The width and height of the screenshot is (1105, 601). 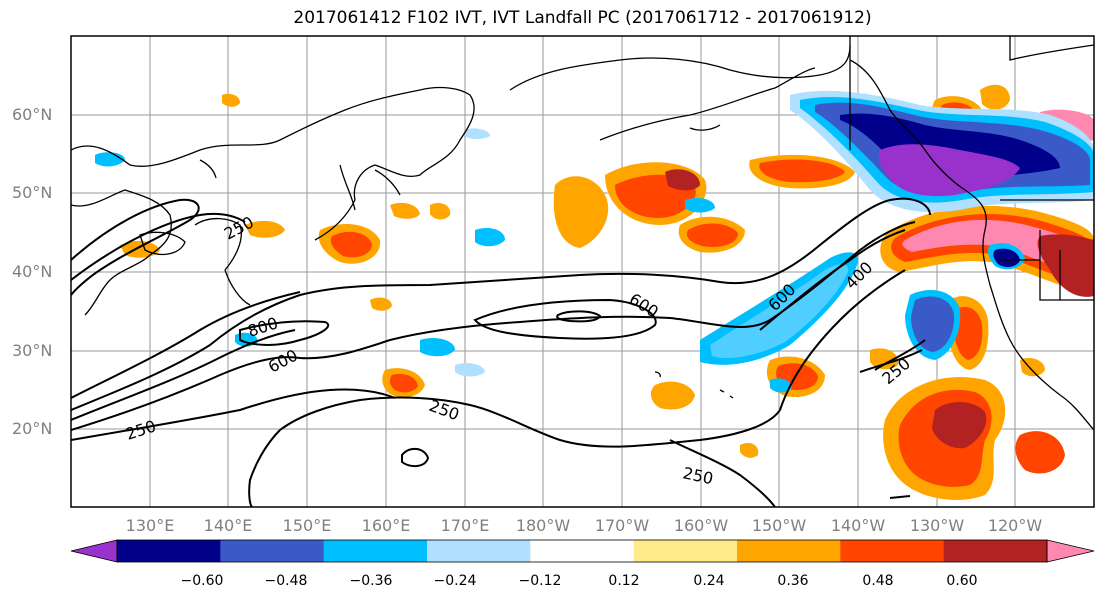 What do you see at coordinates (32, 428) in the screenshot?
I see `lat-label: 20°N` at bounding box center [32, 428].